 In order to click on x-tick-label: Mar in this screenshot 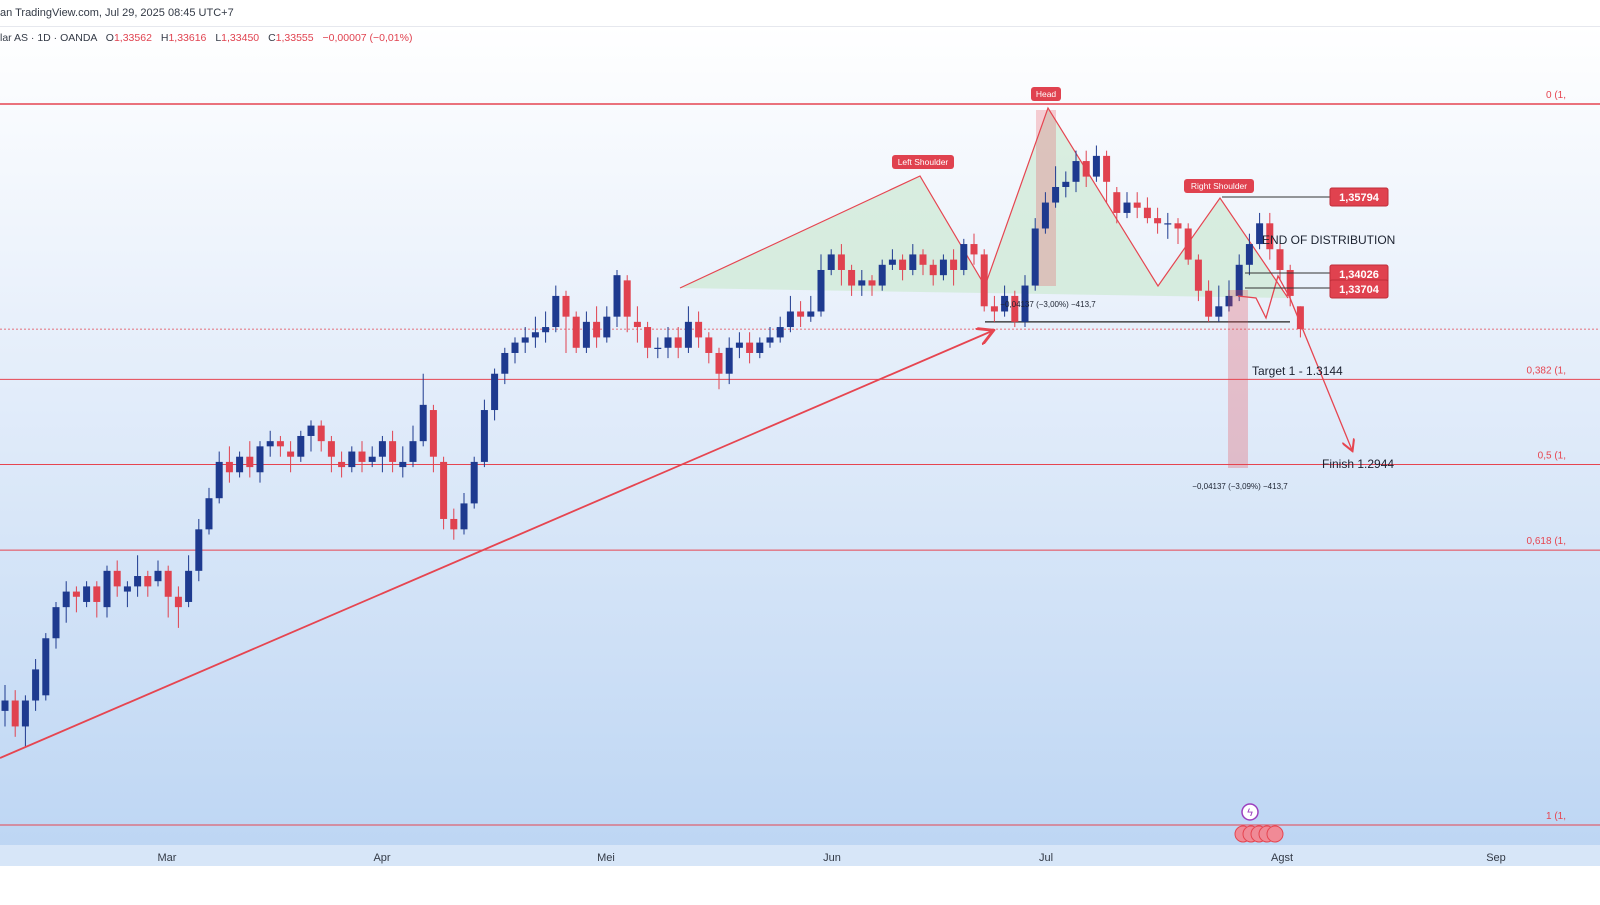, I will do `click(167, 858)`.